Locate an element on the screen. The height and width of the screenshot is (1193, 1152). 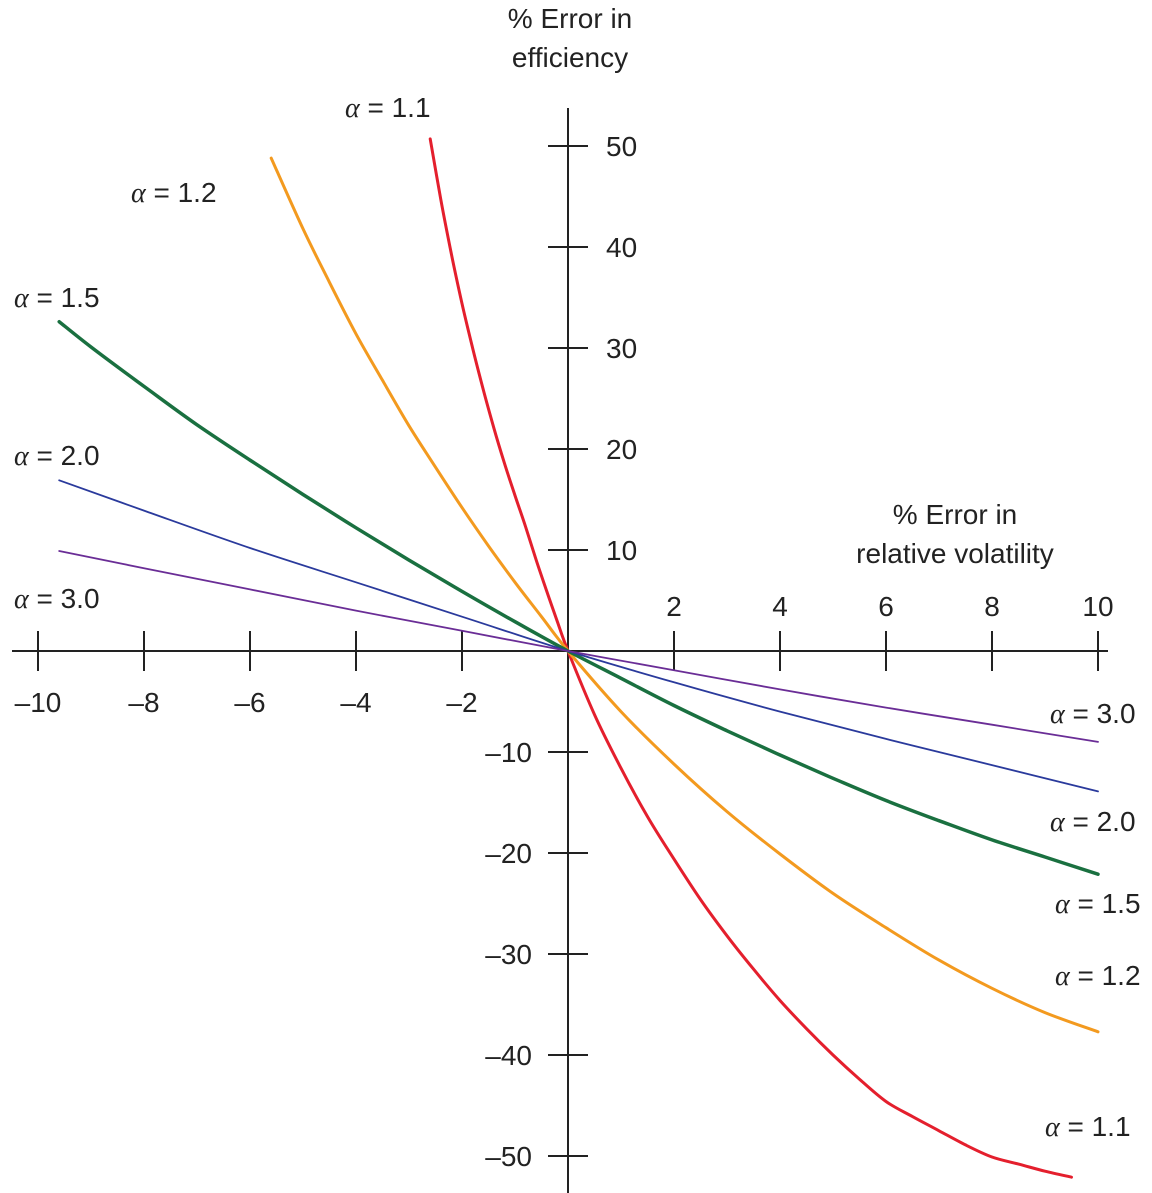
y-tick-label: –20 is located at coordinates (508, 853).